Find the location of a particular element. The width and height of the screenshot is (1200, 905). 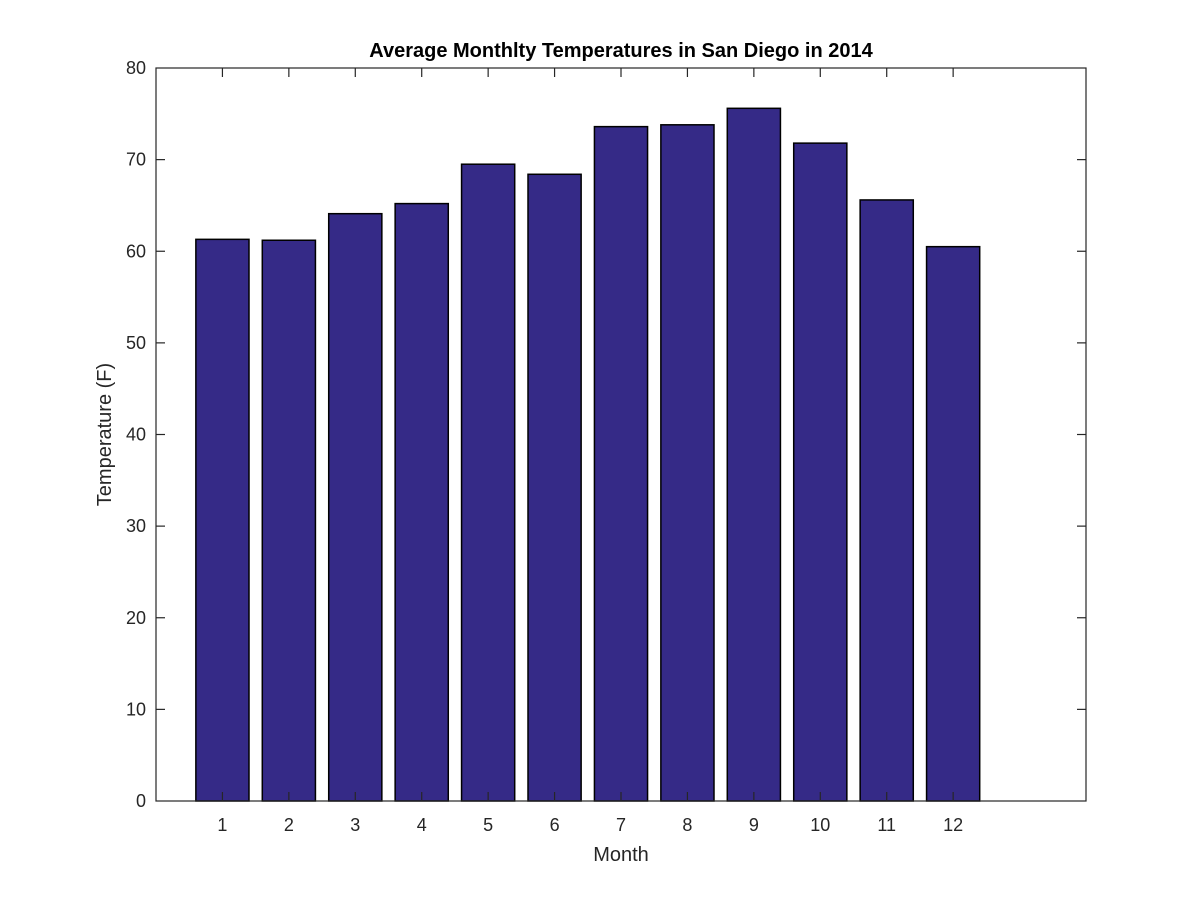

x-tick-label: 8 is located at coordinates (687, 825).